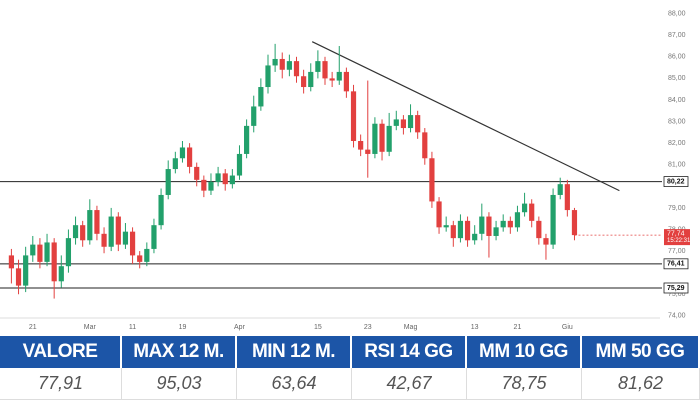  What do you see at coordinates (677, 78) in the screenshot?
I see `y-tick-label: 85,00` at bounding box center [677, 78].